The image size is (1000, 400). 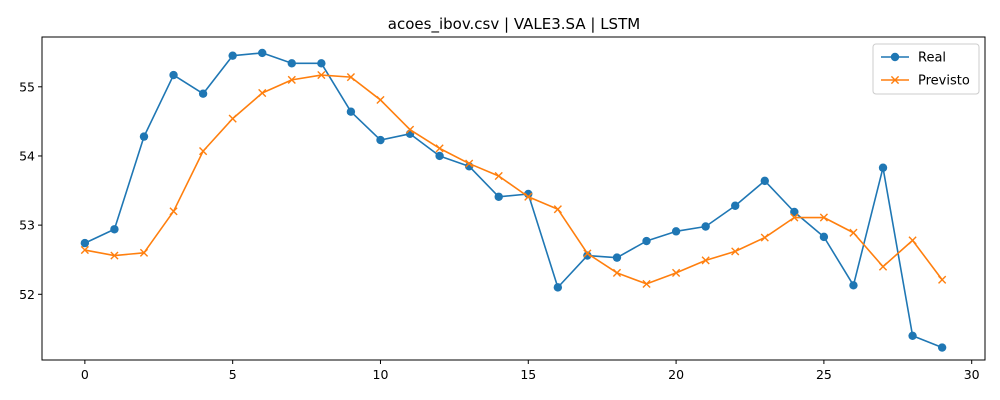 What do you see at coordinates (27, 155) in the screenshot?
I see `y-tick-label: 54` at bounding box center [27, 155].